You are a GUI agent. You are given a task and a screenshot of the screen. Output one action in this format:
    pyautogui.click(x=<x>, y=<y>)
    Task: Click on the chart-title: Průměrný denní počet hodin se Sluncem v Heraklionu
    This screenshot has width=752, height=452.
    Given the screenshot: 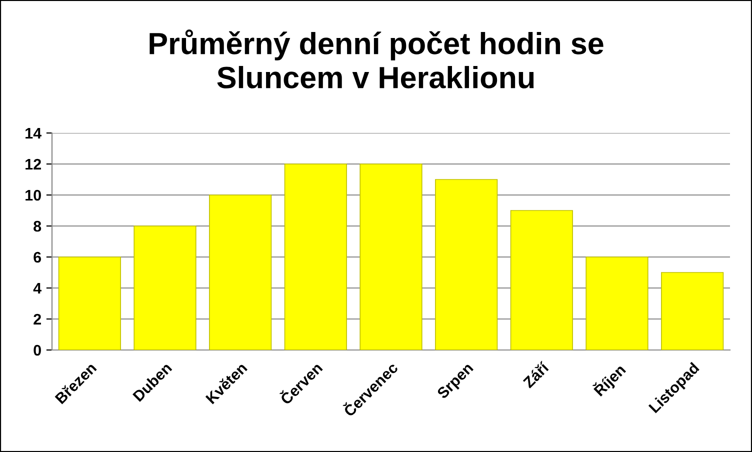 What is the action you would take?
    pyautogui.click(x=377, y=59)
    